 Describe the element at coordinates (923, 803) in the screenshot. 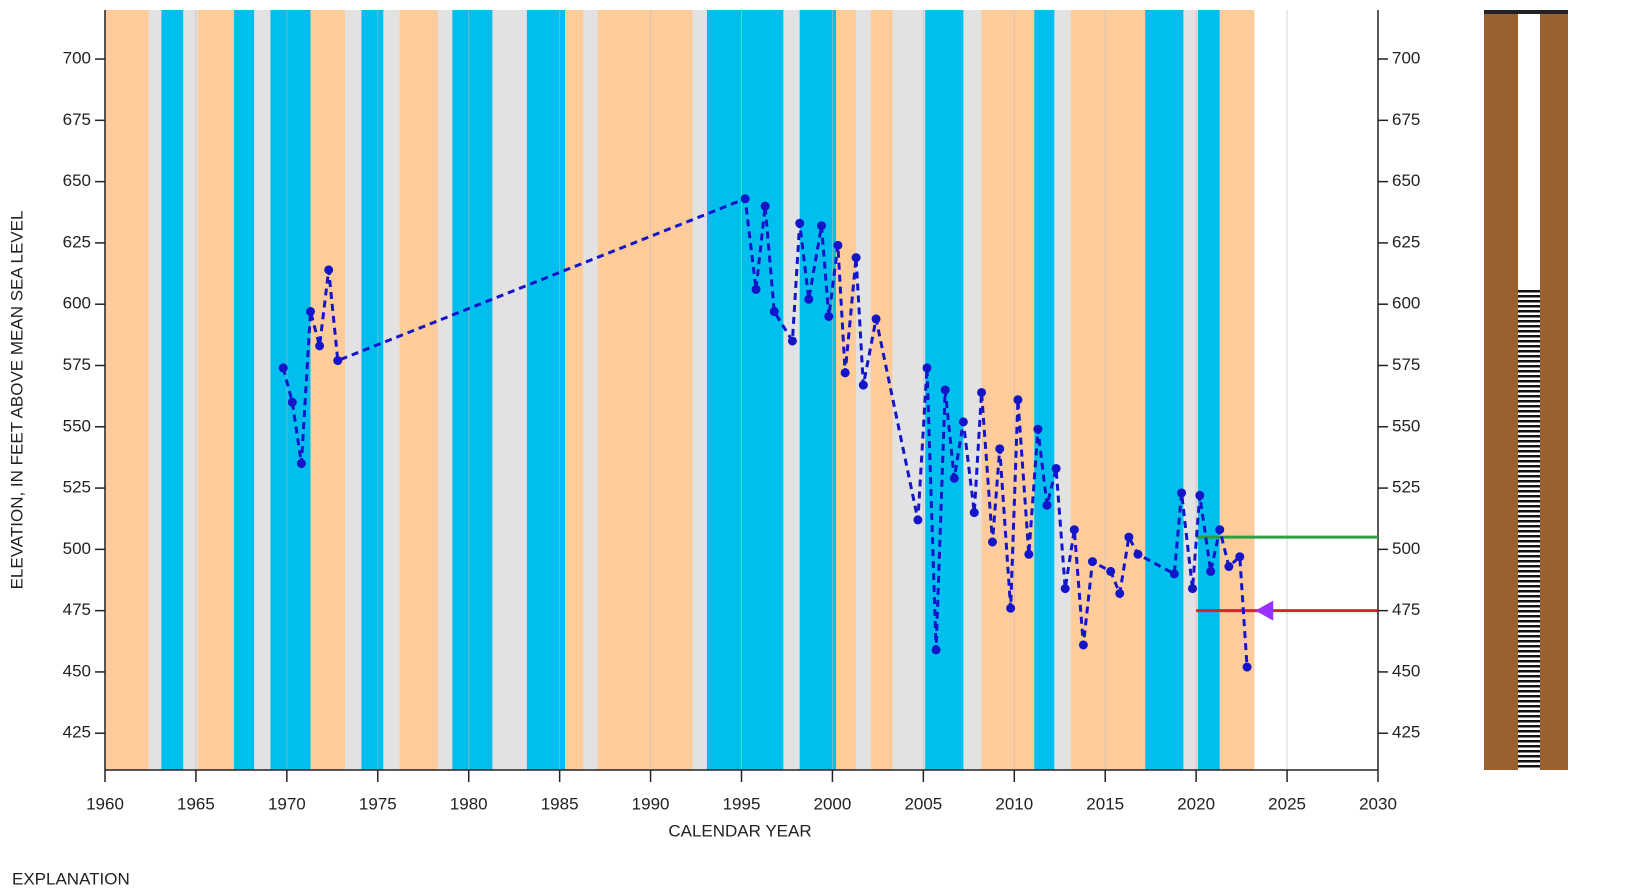

I see `x-tick-label: 2005` at that location.